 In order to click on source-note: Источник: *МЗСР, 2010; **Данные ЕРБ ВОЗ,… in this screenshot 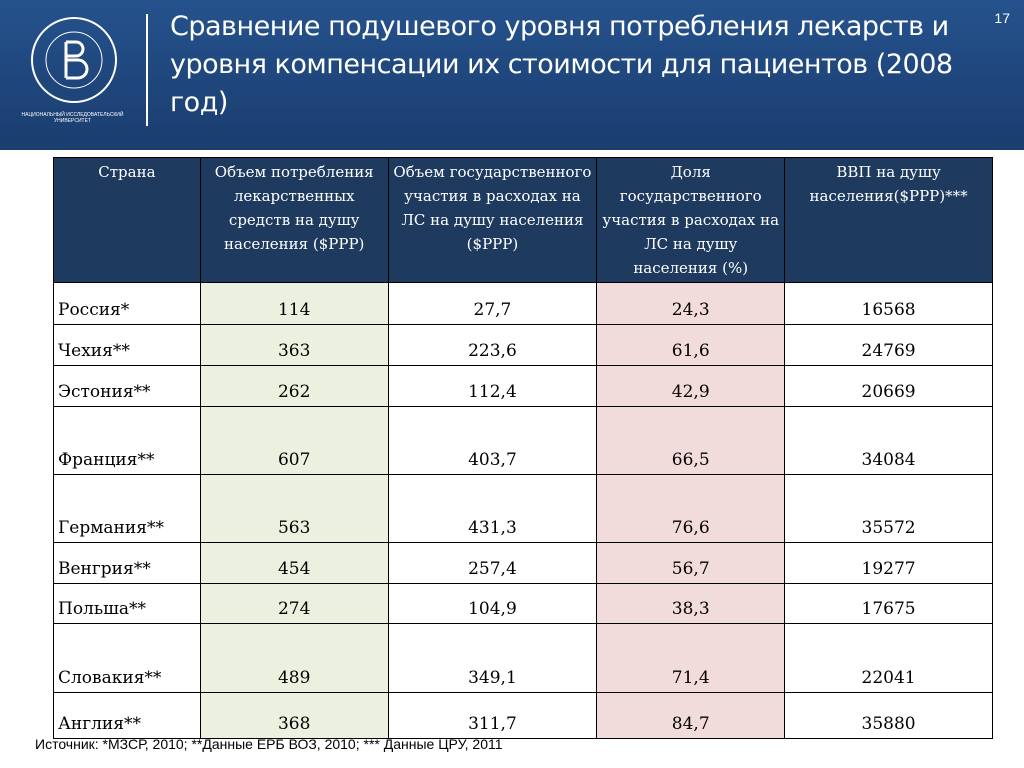, I will do `click(269, 744)`.